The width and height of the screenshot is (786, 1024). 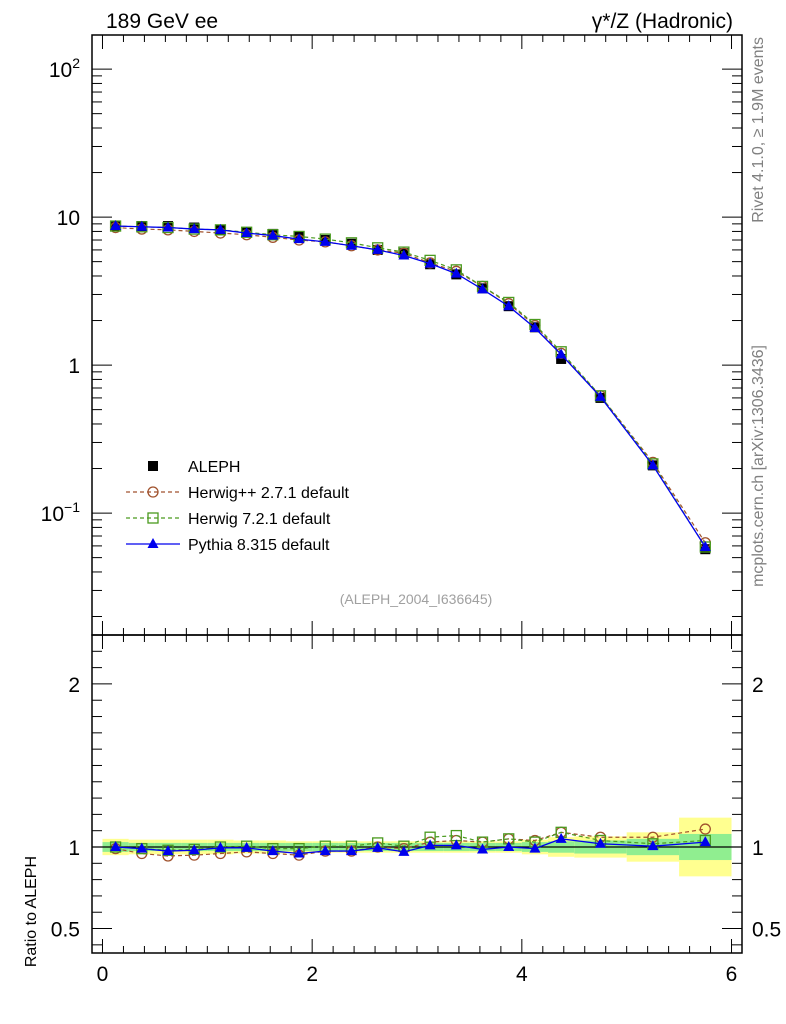 I want to click on legend-entry-3: Herwig 7.2.1 default, so click(x=228, y=519).